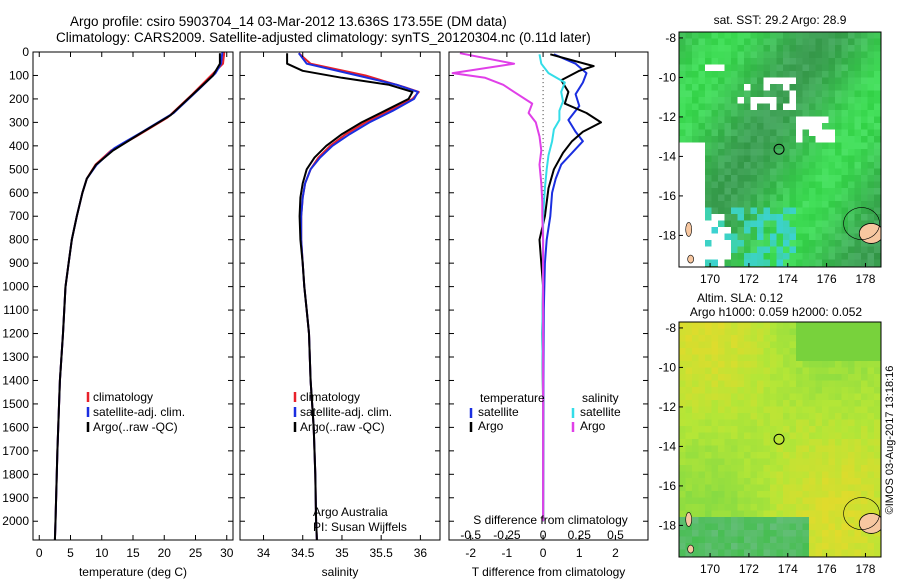 The image size is (900, 580). Describe the element at coordinates (16, 310) in the screenshot. I see `y-tick-label: 1100` at that location.